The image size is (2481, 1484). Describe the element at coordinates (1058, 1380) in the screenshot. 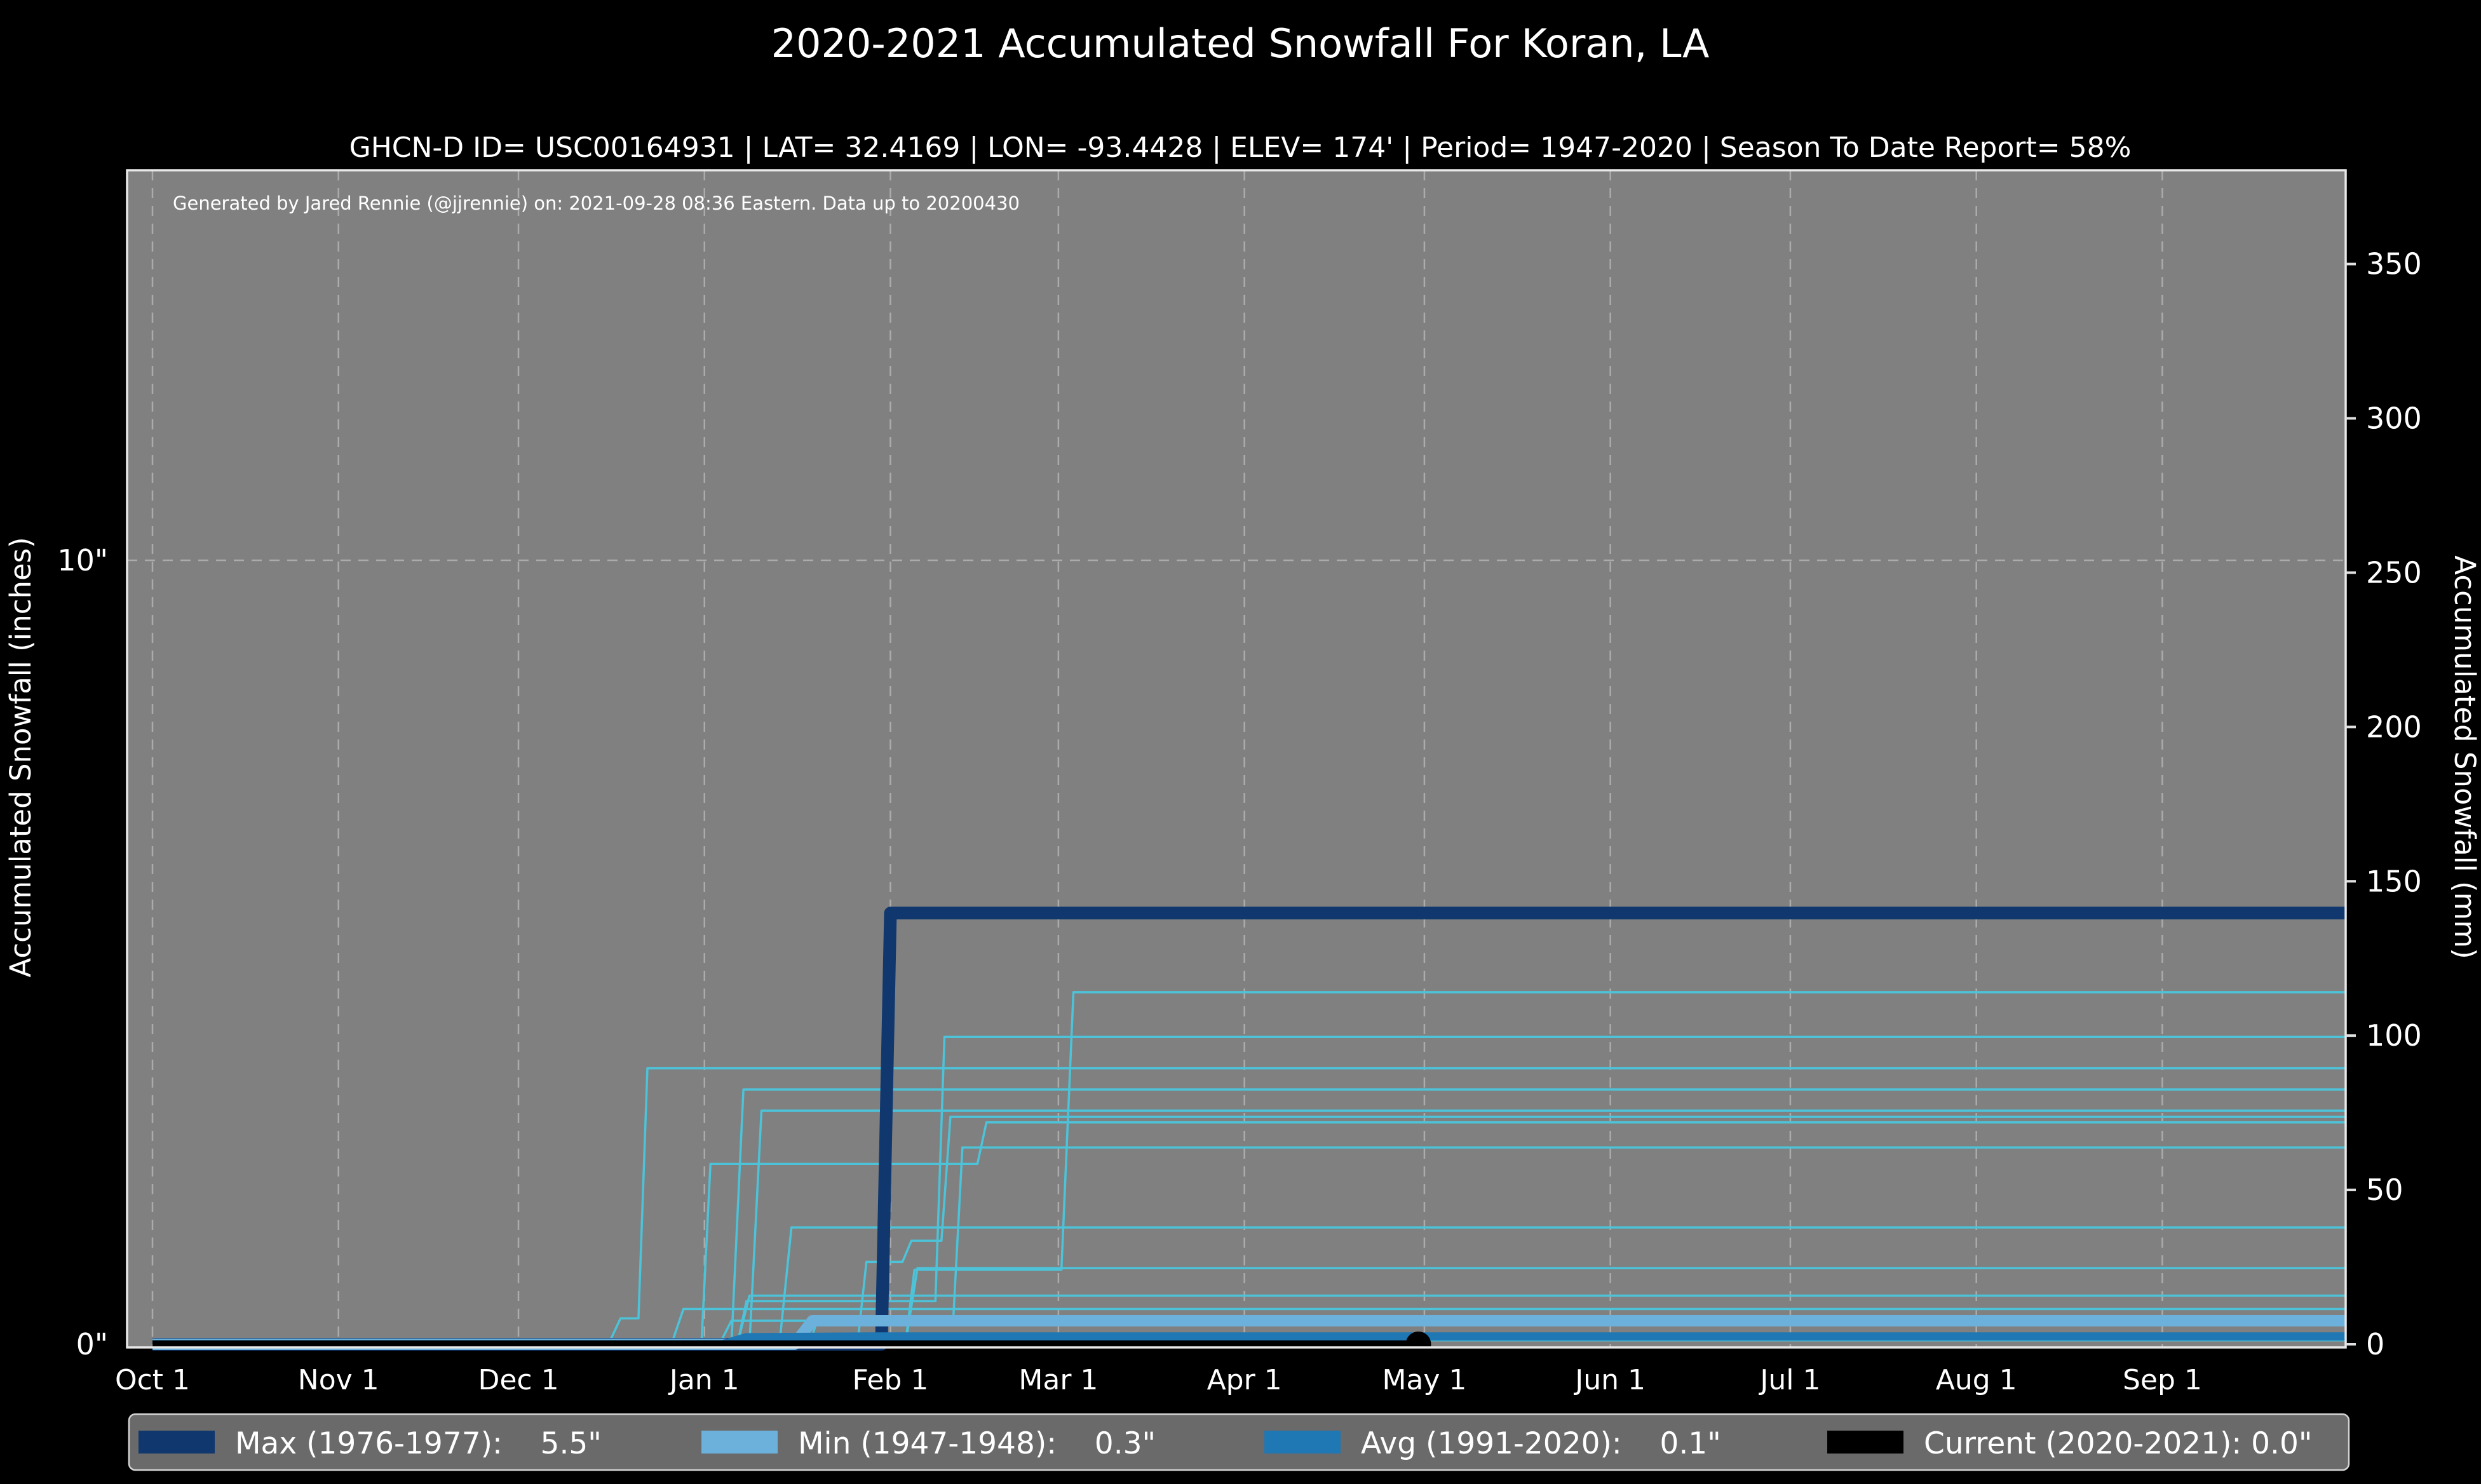

I see `x-tick-label-mar1: Mar 1` at that location.